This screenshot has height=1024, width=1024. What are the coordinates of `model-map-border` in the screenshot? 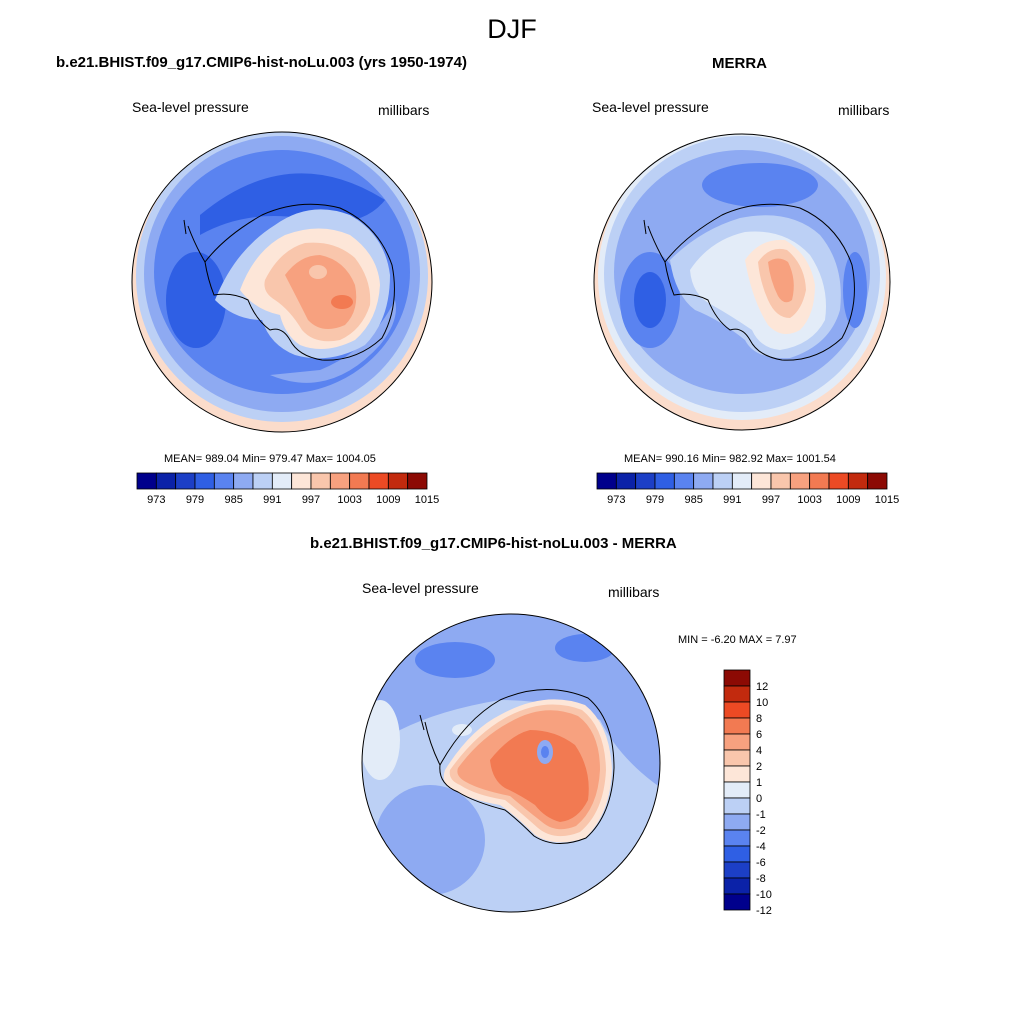 It's located at (282, 282).